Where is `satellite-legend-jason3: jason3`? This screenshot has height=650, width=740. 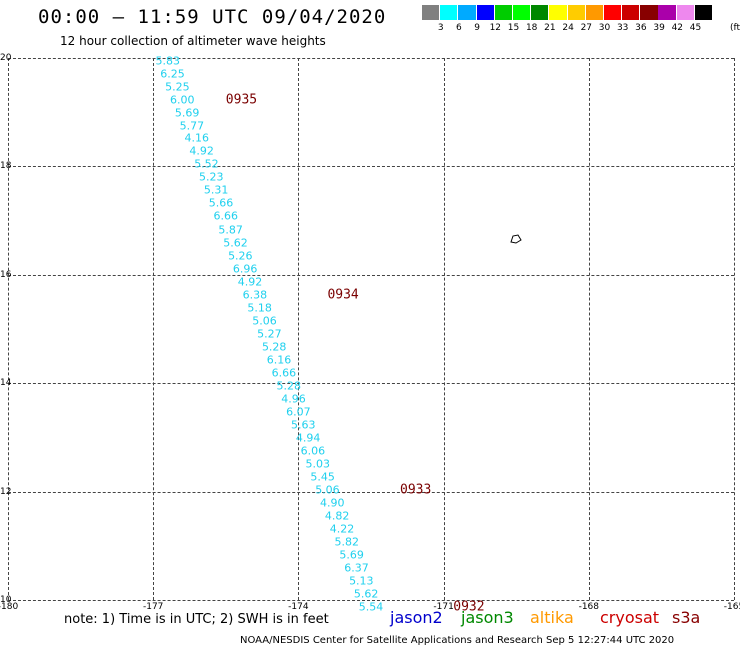 satellite-legend-jason3: jason3 is located at coordinates (487, 617).